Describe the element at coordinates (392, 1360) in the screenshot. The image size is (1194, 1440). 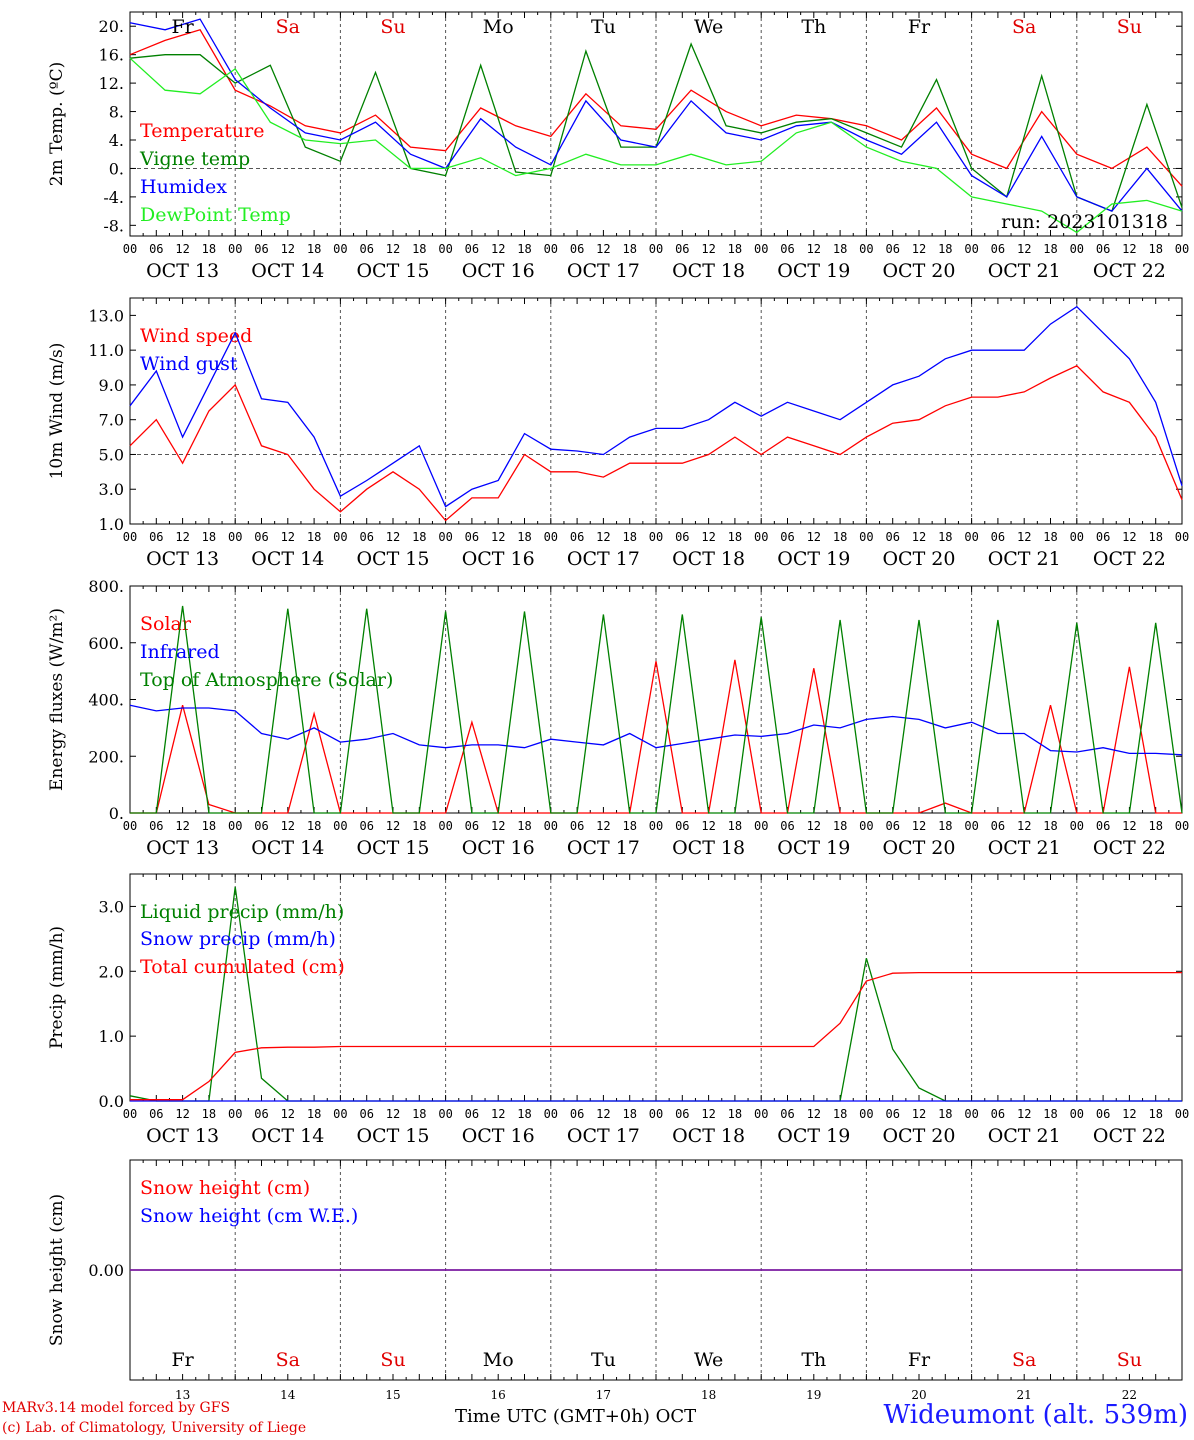
I see `weekday-label-bottom: Su` at that location.